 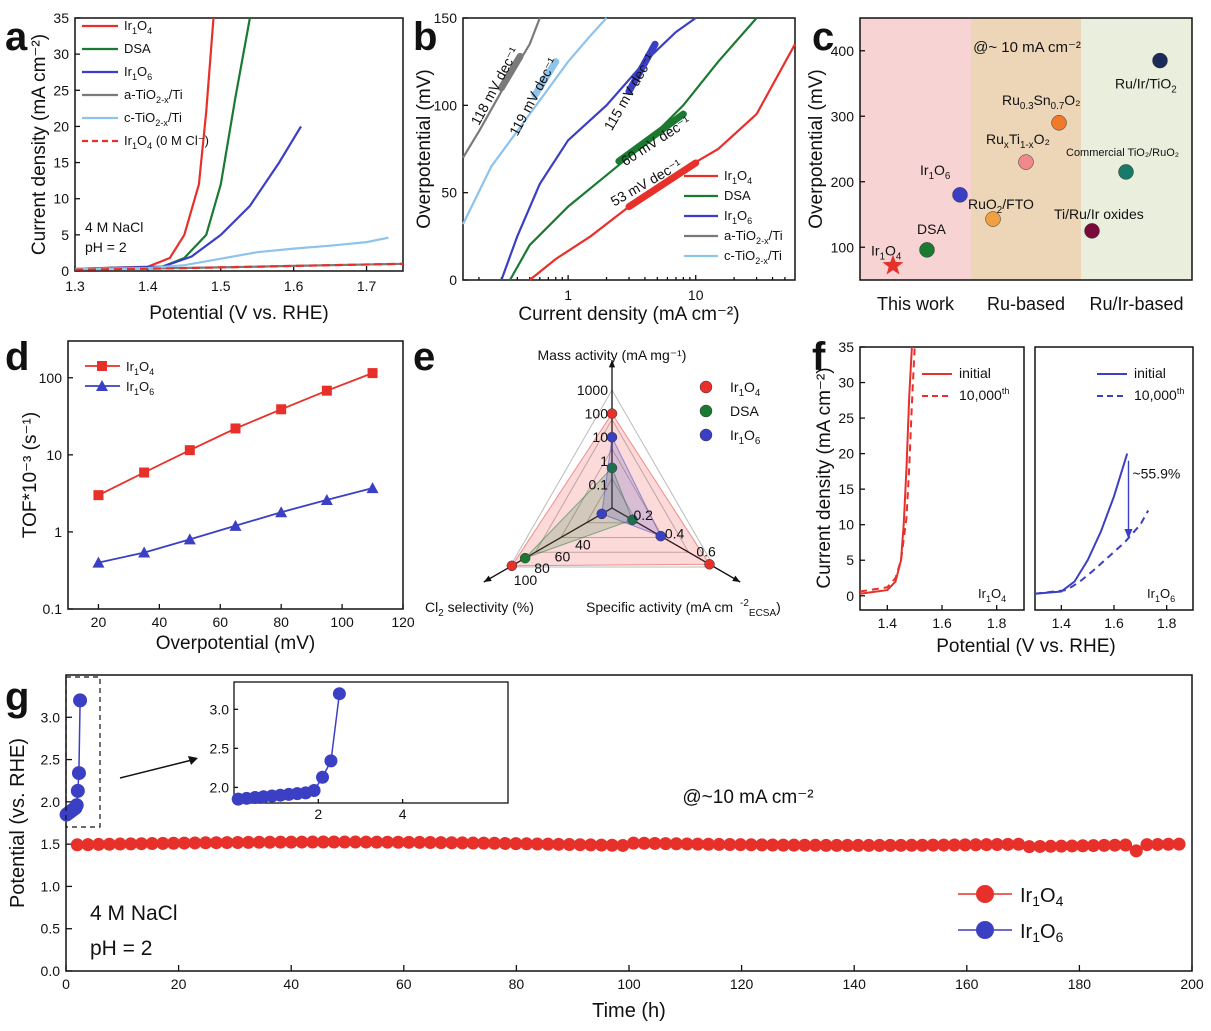 I want to click on panel-e-mass-tick: 1, so click(x=604, y=461).